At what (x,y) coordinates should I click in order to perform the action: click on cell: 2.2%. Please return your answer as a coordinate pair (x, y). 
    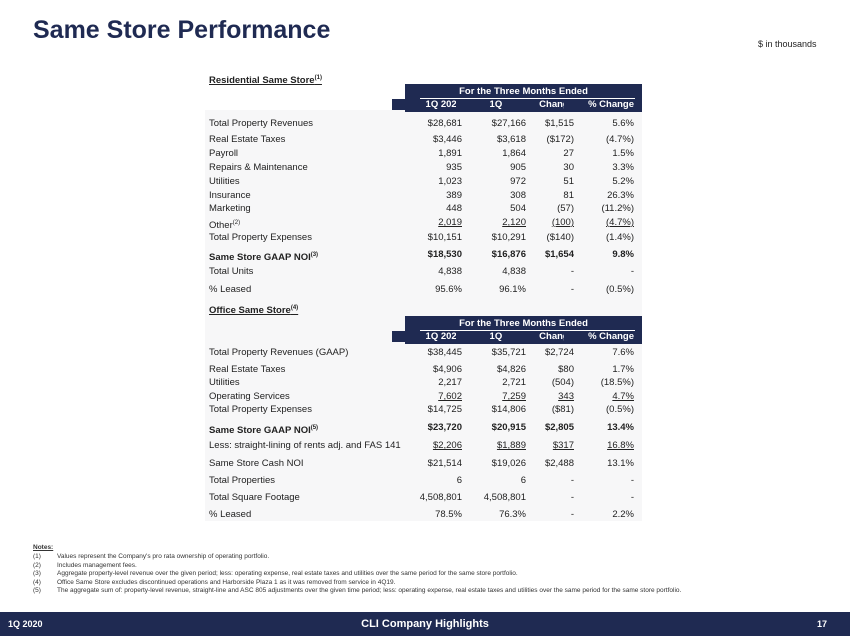
    Looking at the image, I should click on (623, 514).